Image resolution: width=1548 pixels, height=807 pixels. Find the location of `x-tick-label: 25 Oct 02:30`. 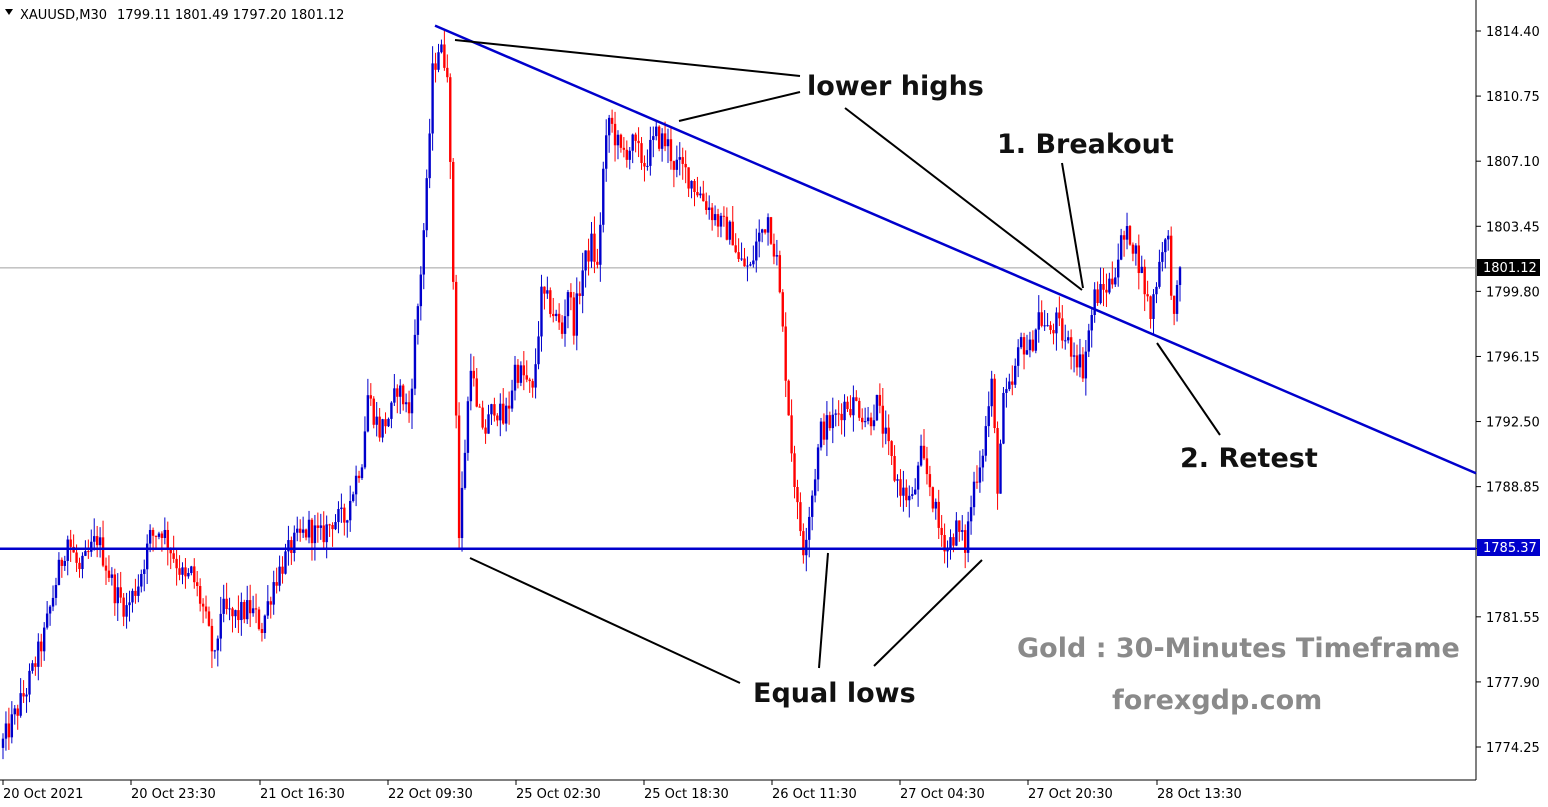

x-tick-label: 25 Oct 02:30 is located at coordinates (558, 794).